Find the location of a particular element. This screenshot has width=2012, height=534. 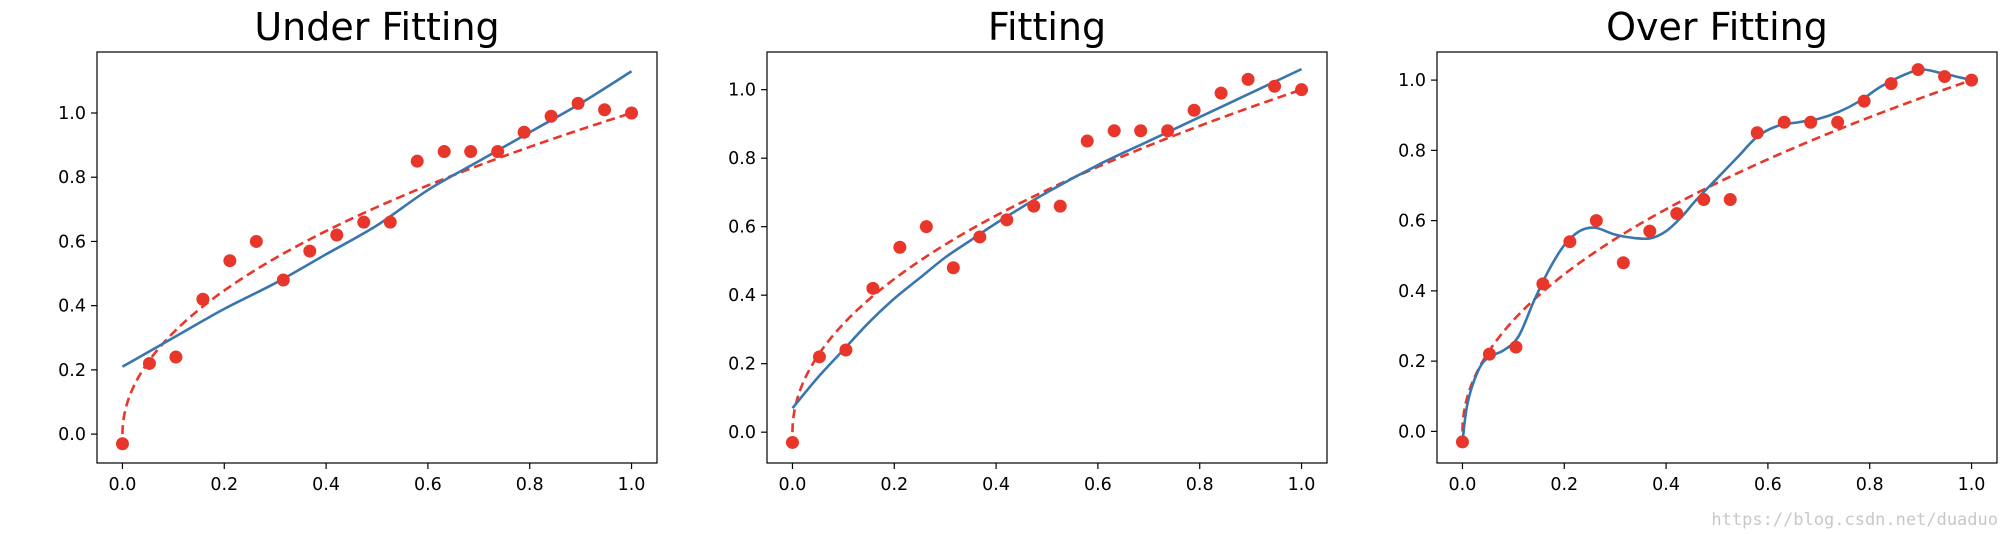

x-tick-label: 0.0 is located at coordinates (793, 485).